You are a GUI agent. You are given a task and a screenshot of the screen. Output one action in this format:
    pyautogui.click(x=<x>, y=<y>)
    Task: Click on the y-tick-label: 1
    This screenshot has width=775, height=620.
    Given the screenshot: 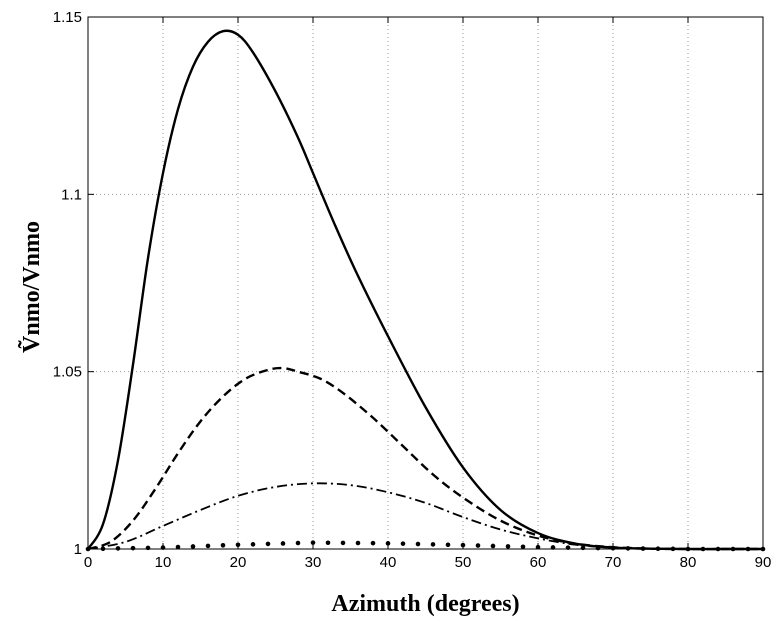 What is the action you would take?
    pyautogui.click(x=78, y=549)
    